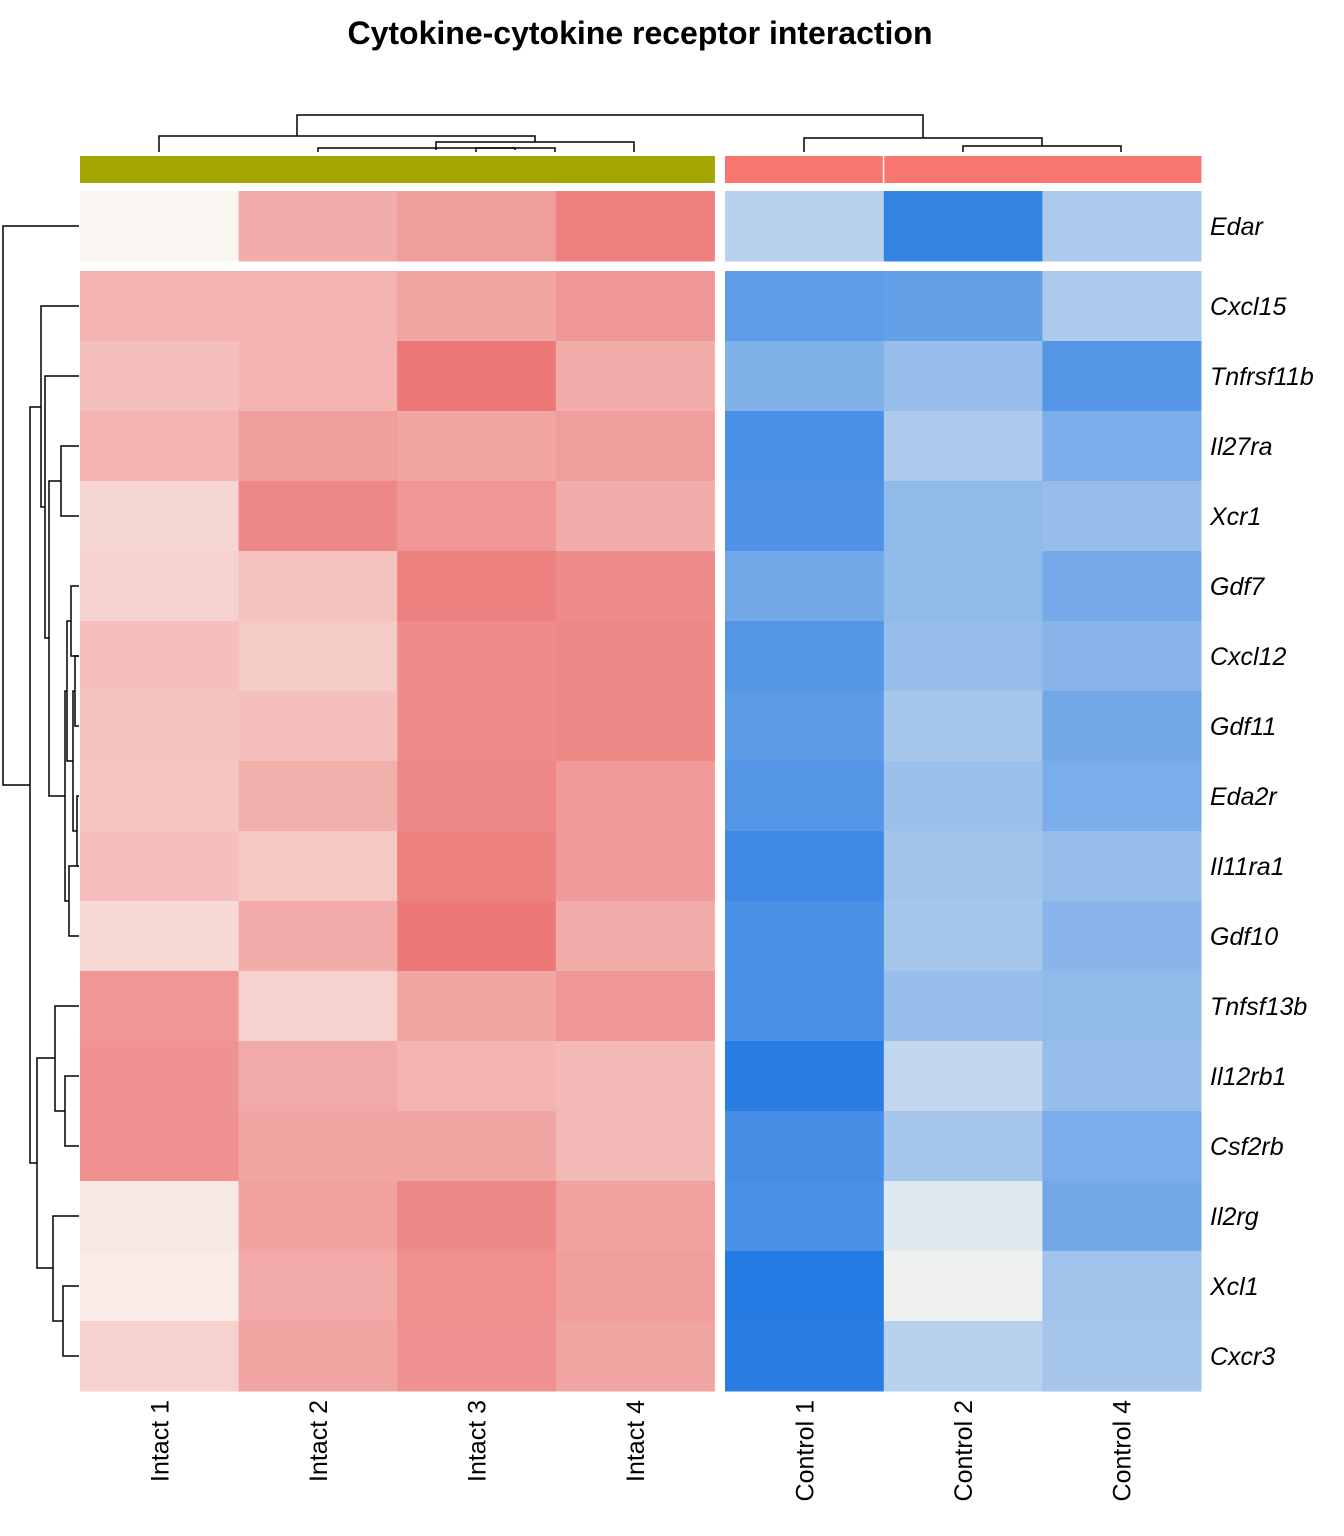 This screenshot has width=1344, height=1536. I want to click on row-label-cxcr3: Cxcr3, so click(1242, 1357).